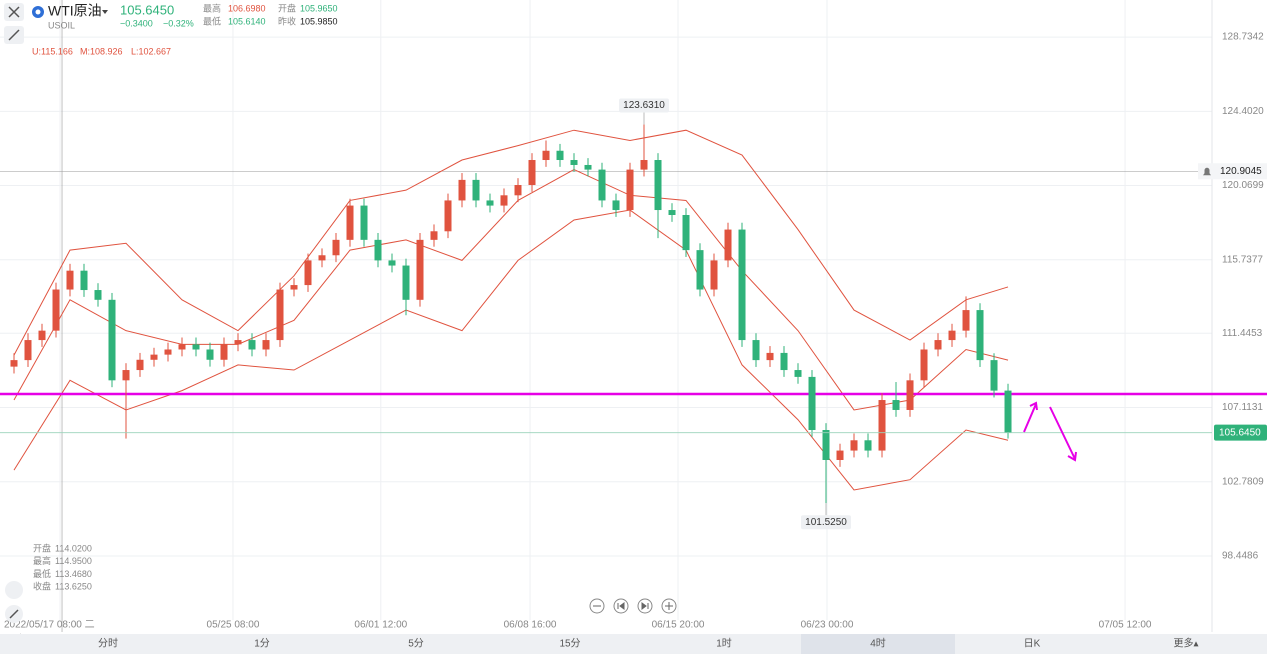 The width and height of the screenshot is (1267, 654). I want to click on info-value: 114.0200, so click(73, 548).